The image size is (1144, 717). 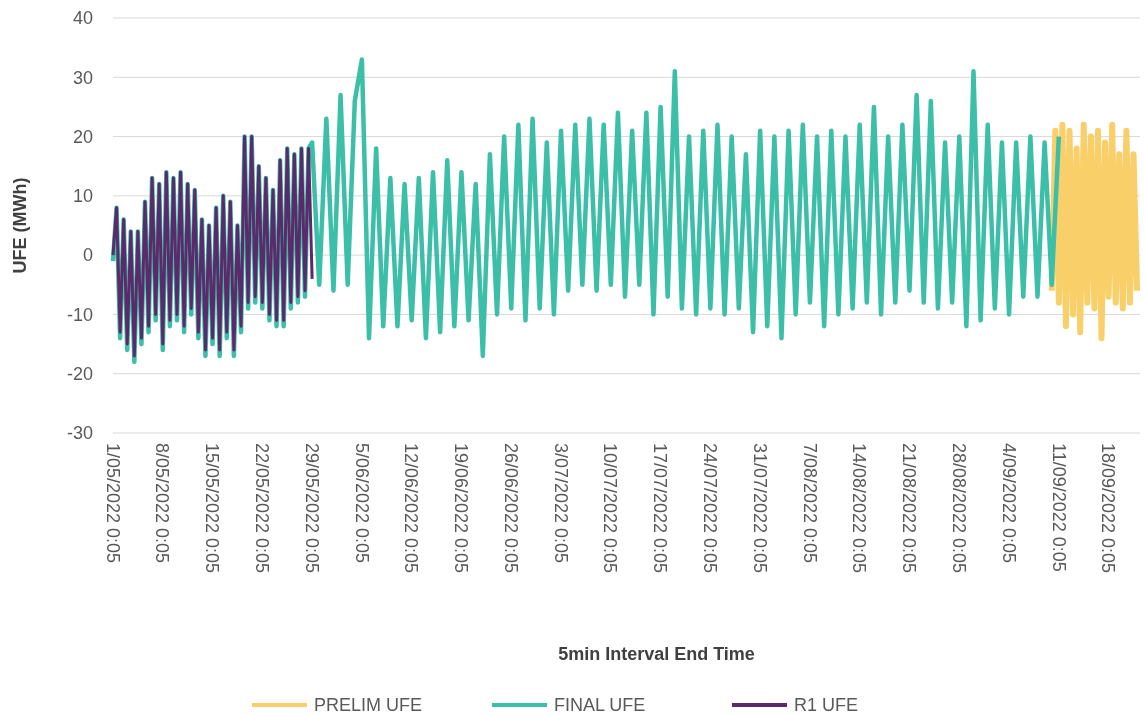 What do you see at coordinates (361, 503) in the screenshot?
I see `x-tick-label: 5/06/2022 0:05` at bounding box center [361, 503].